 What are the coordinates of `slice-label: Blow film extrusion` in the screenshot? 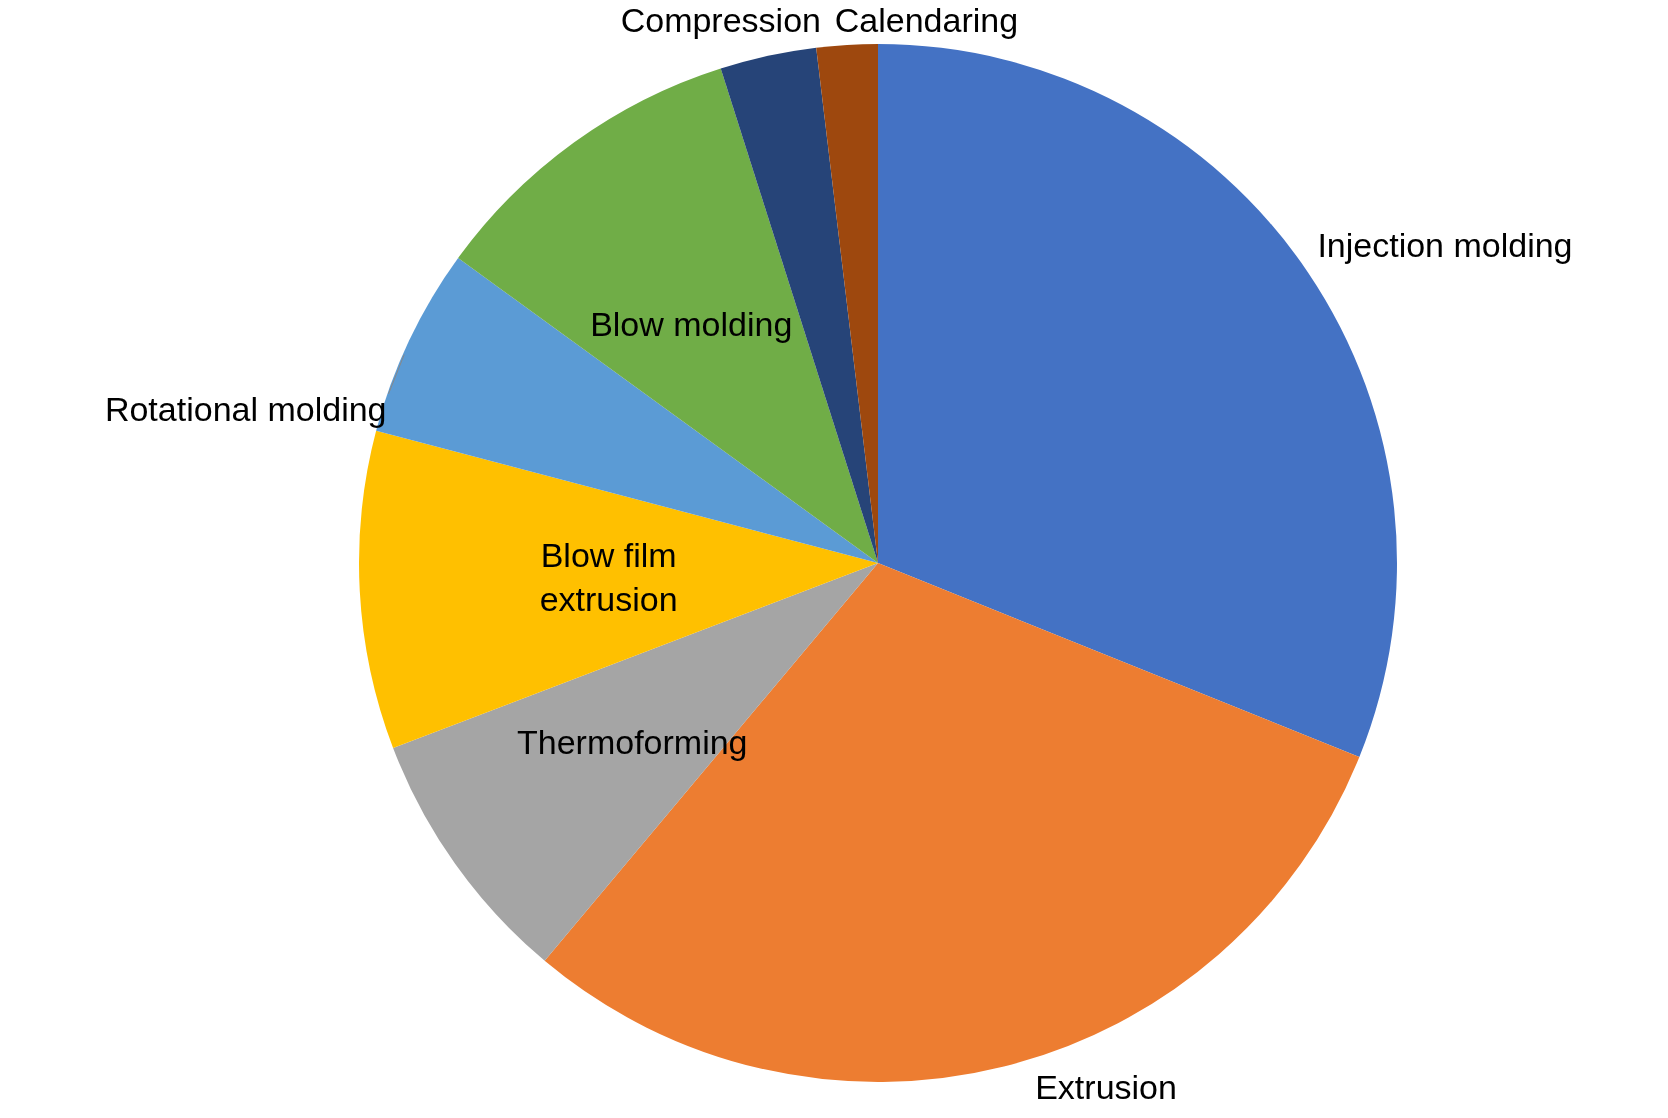 It's located at (608, 577).